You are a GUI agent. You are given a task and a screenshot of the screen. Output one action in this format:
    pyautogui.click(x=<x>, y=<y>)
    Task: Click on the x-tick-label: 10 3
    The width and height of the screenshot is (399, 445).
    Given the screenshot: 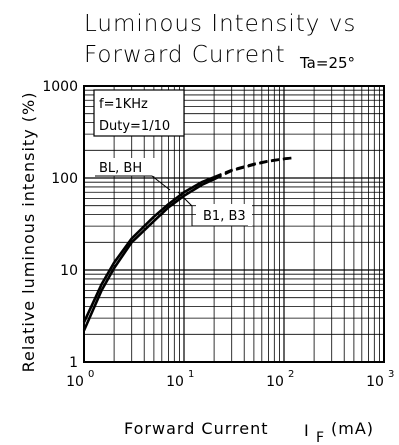 What is the action you would take?
    pyautogui.click(x=380, y=379)
    